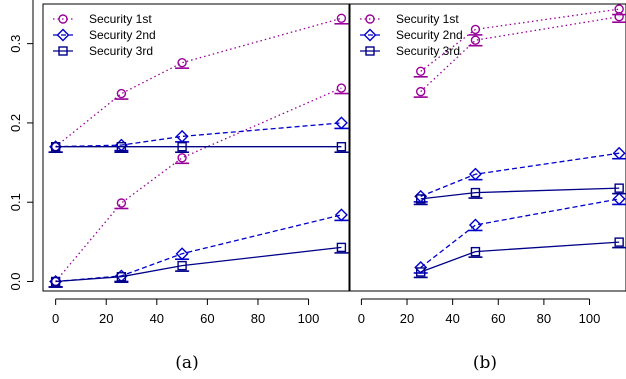  I want to click on y-tick-label: 0.3, so click(15, 44).